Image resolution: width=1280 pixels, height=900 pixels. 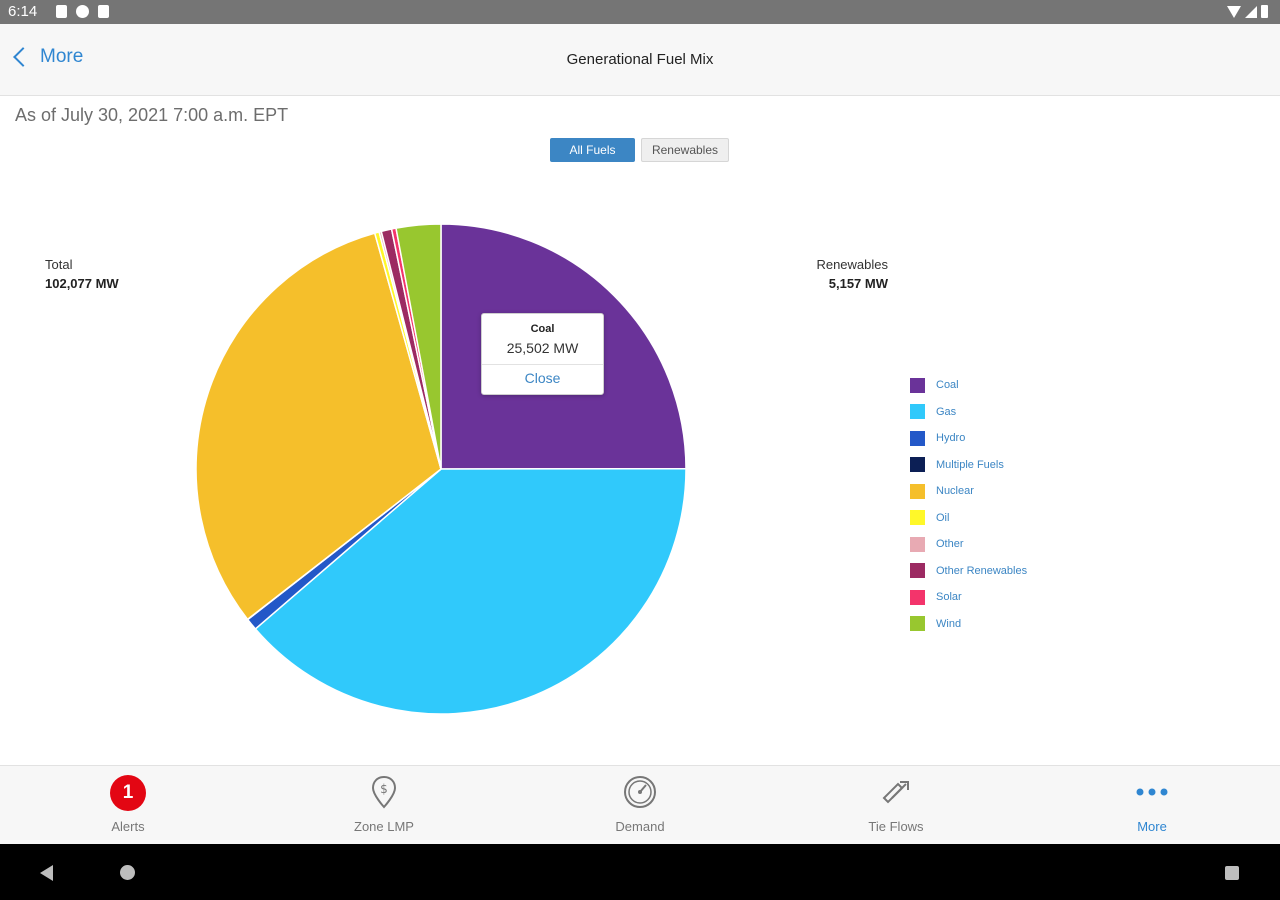 What do you see at coordinates (1152, 805) in the screenshot?
I see `nav-more: More` at bounding box center [1152, 805].